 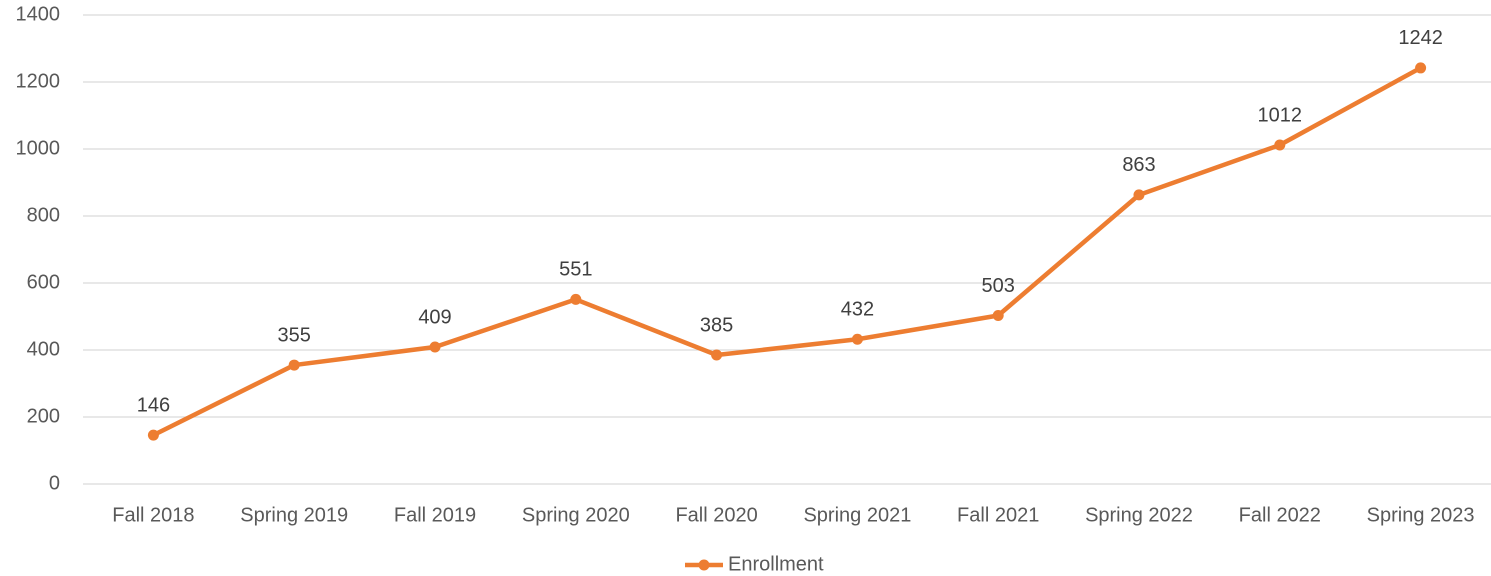 What do you see at coordinates (704, 565) in the screenshot?
I see `legend-marker` at bounding box center [704, 565].